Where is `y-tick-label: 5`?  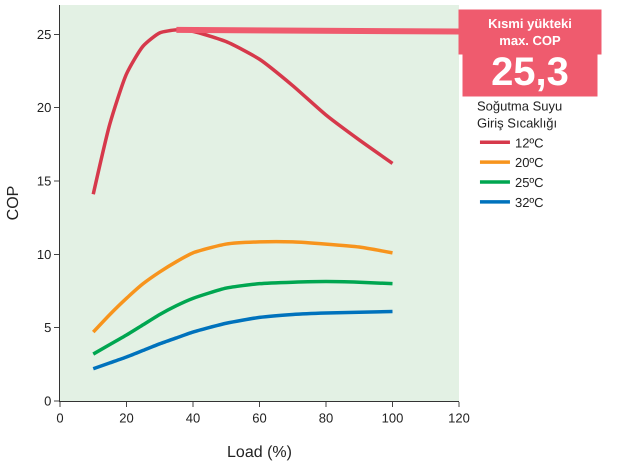 y-tick-label: 5 is located at coordinates (48, 328).